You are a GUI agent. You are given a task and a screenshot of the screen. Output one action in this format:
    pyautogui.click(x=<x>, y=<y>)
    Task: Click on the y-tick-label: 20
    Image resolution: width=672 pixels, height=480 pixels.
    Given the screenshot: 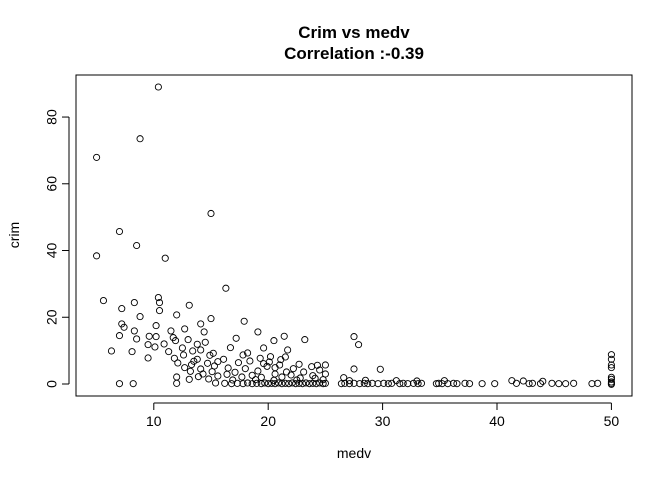 What is the action you would take?
    pyautogui.click(x=52, y=317)
    